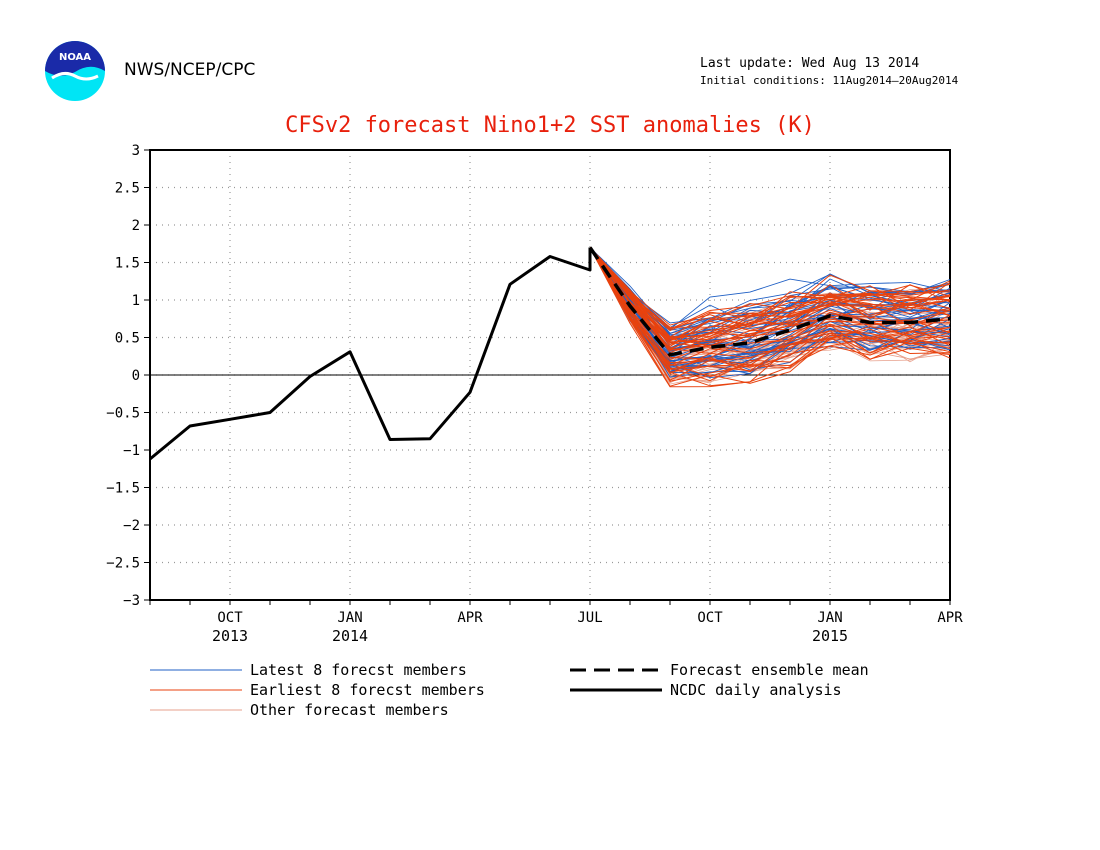  Describe the element at coordinates (131, 451) in the screenshot. I see `y-tick-label: −1` at that location.